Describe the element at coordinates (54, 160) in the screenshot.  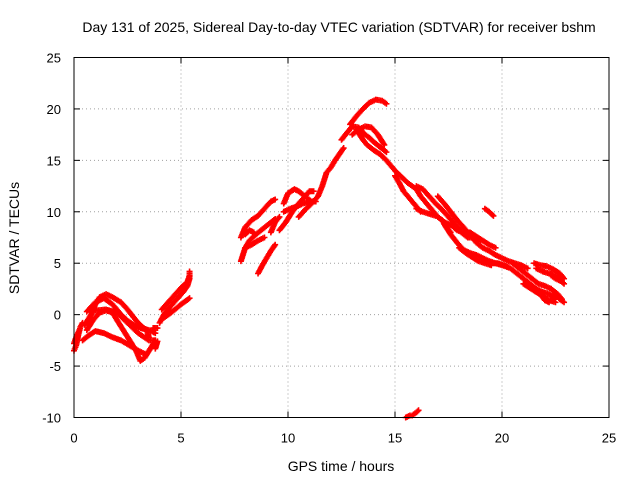
I see `y-tick-label: 15` at that location.